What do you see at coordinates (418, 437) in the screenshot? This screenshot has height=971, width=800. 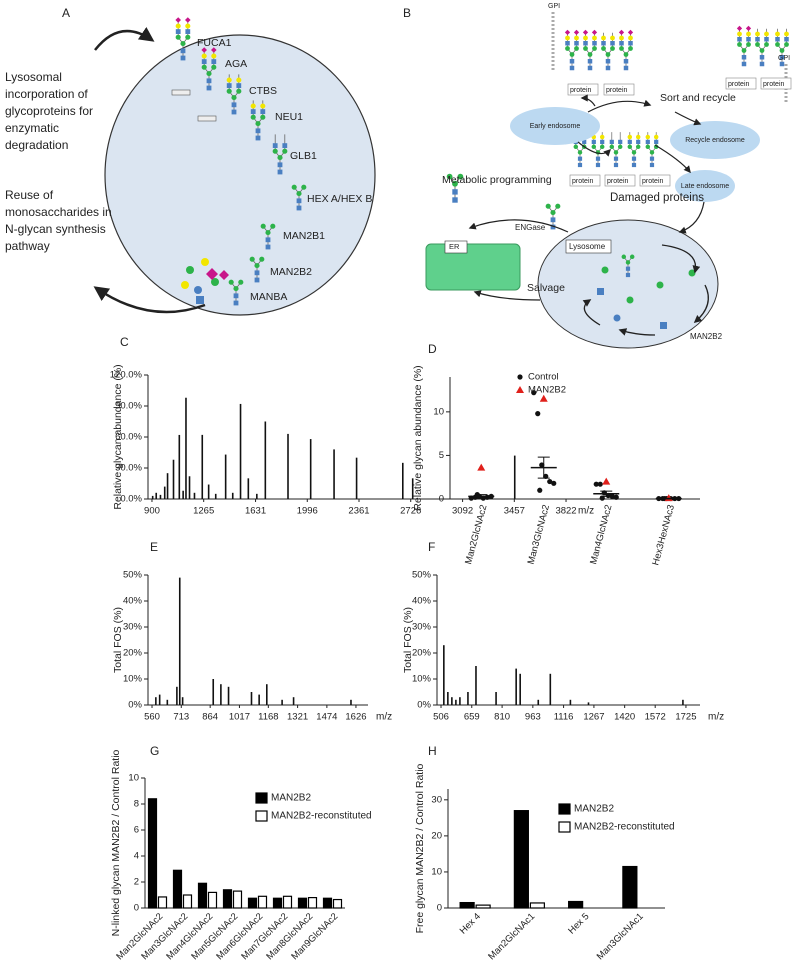 I see `y-axis-label: Relative glycan abundance (%)` at bounding box center [418, 437].